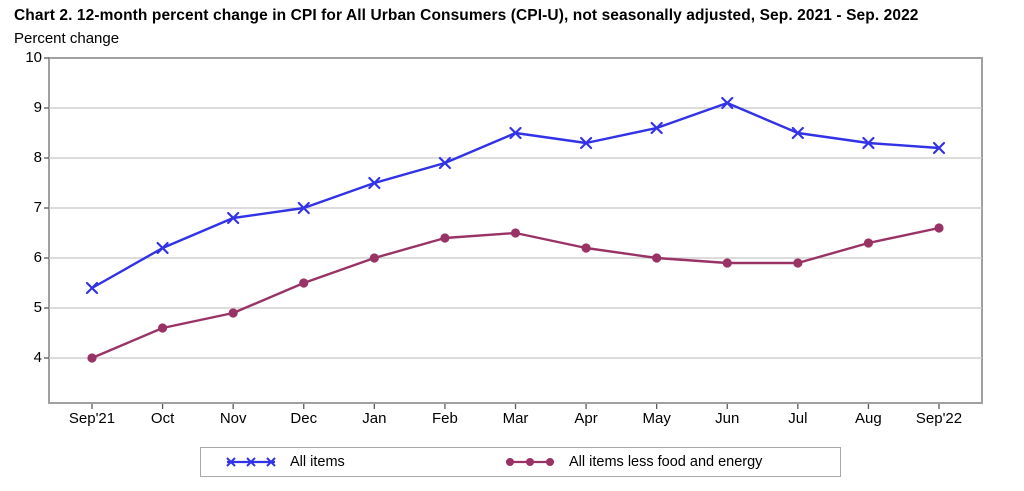  What do you see at coordinates (233, 418) in the screenshot?
I see `x-tick-label: Nov` at bounding box center [233, 418].